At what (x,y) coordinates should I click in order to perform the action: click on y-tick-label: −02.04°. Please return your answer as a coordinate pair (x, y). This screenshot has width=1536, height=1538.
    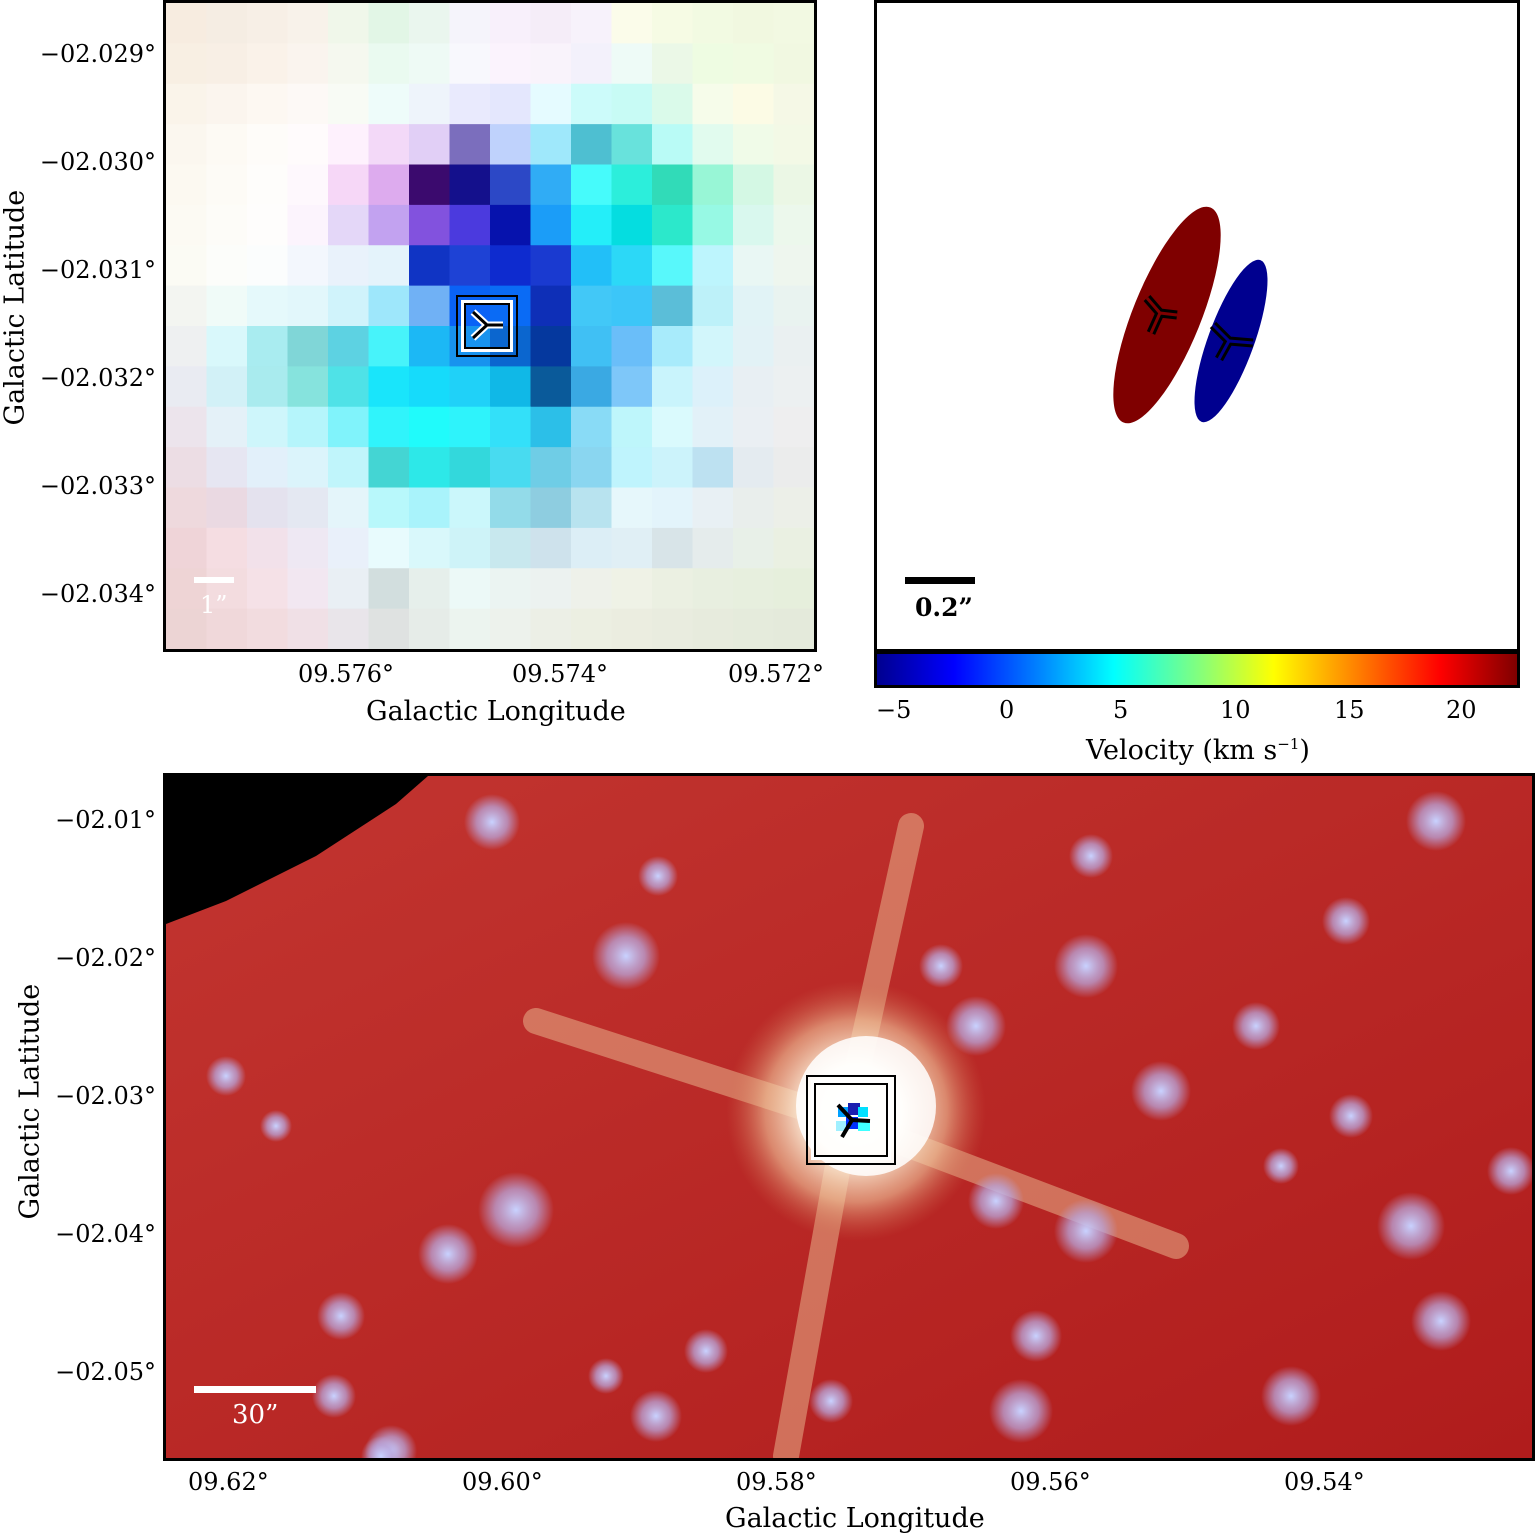
    Looking at the image, I should click on (105, 1234).